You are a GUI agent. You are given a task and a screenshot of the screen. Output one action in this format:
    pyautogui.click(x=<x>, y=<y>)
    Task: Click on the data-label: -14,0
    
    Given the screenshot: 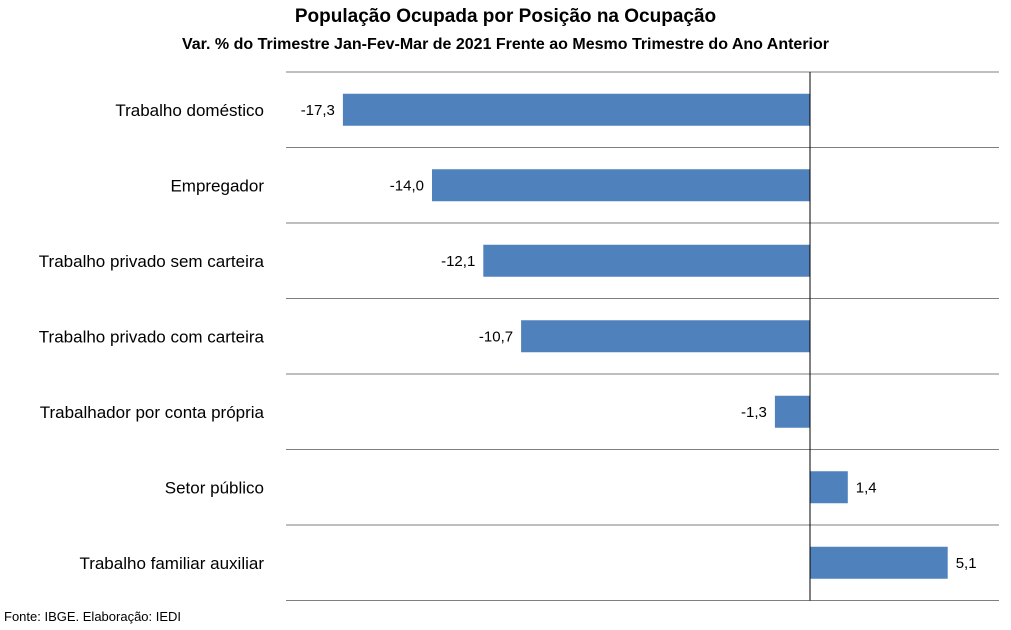 What is the action you would take?
    pyautogui.click(x=407, y=185)
    